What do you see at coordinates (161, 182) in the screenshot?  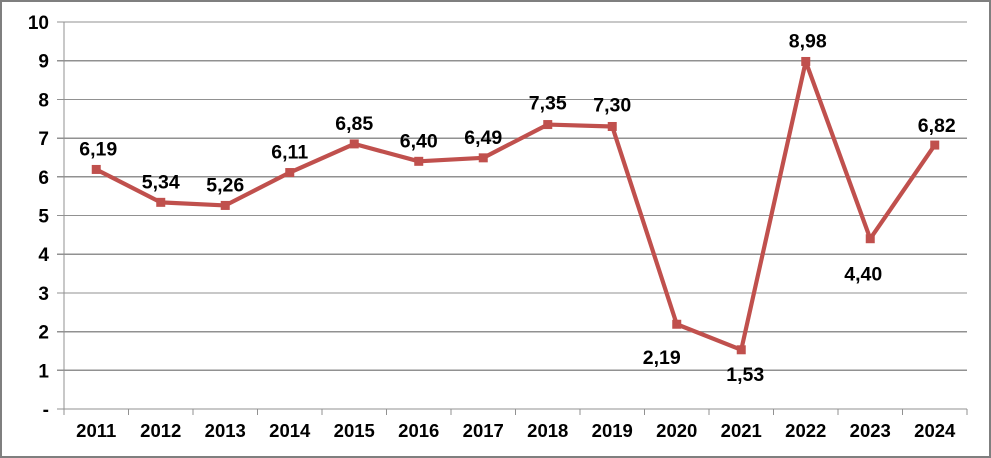 I see `data-label-2012: 5,34` at bounding box center [161, 182].